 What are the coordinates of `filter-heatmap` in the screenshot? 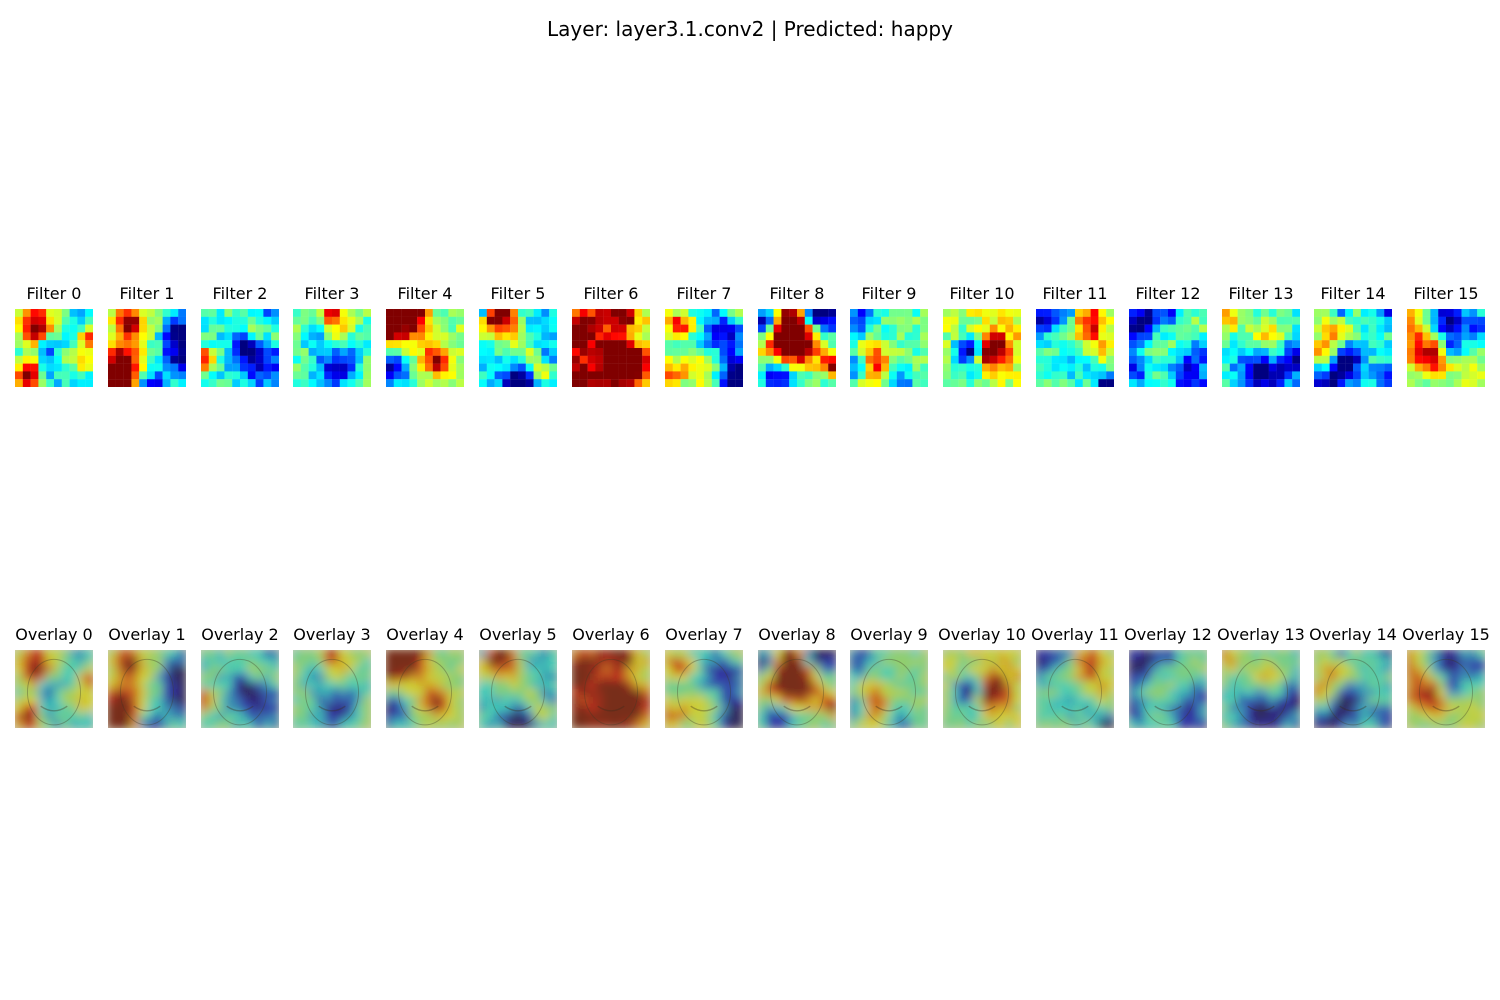 It's located at (425, 348).